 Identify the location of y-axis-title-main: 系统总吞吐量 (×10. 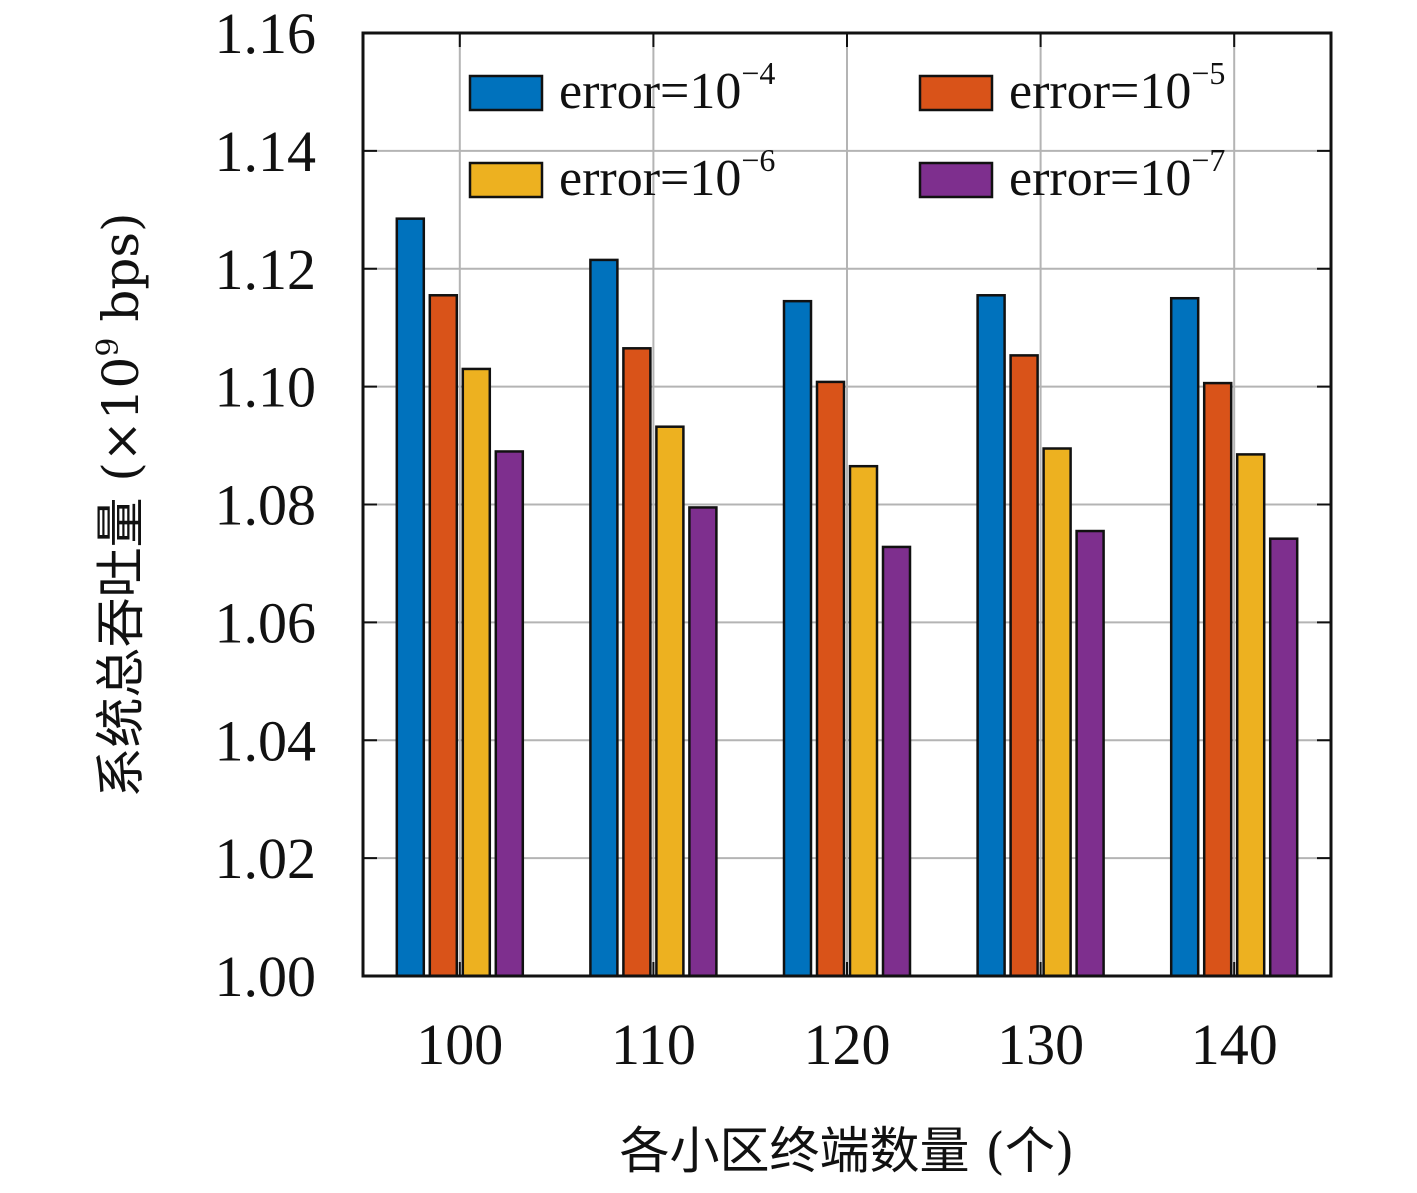
(121, 577).